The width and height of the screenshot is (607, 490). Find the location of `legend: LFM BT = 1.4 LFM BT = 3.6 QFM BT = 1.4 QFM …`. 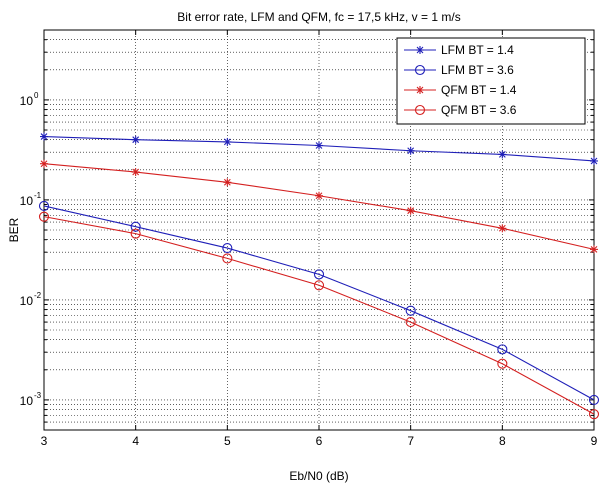

legend: LFM BT = 1.4 LFM BT = 3.6 QFM BT = 1.4 QFM … is located at coordinates (491, 81).